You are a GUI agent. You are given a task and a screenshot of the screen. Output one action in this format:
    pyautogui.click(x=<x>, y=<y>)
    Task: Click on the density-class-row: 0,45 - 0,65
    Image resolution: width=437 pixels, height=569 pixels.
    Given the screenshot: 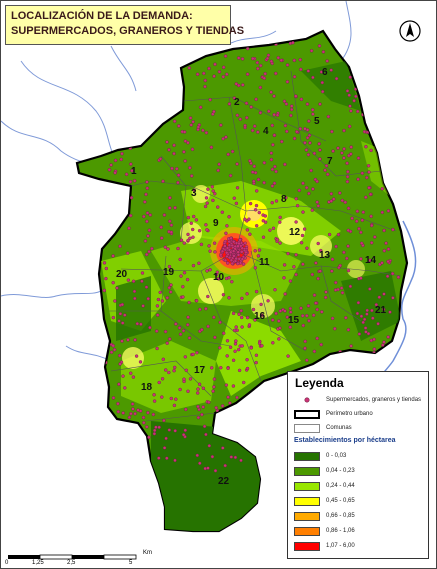 What is the action you would take?
    pyautogui.click(x=324, y=501)
    